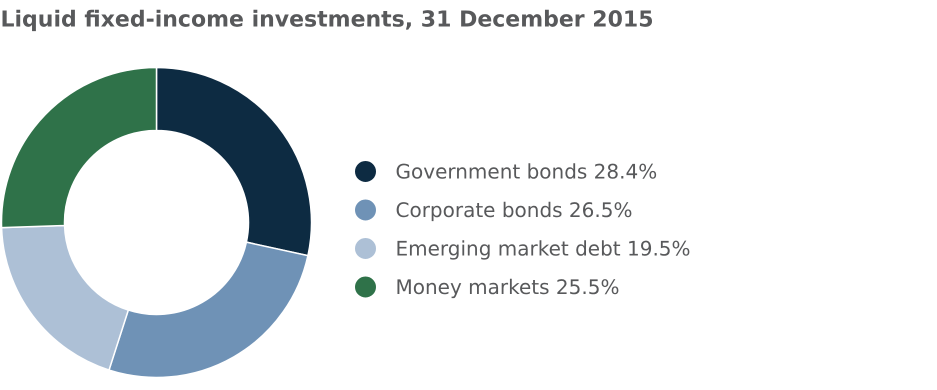 This screenshot has width=937, height=390. Describe the element at coordinates (543, 248) in the screenshot. I see `legend-label: Emerging market debt 19.5%` at that location.